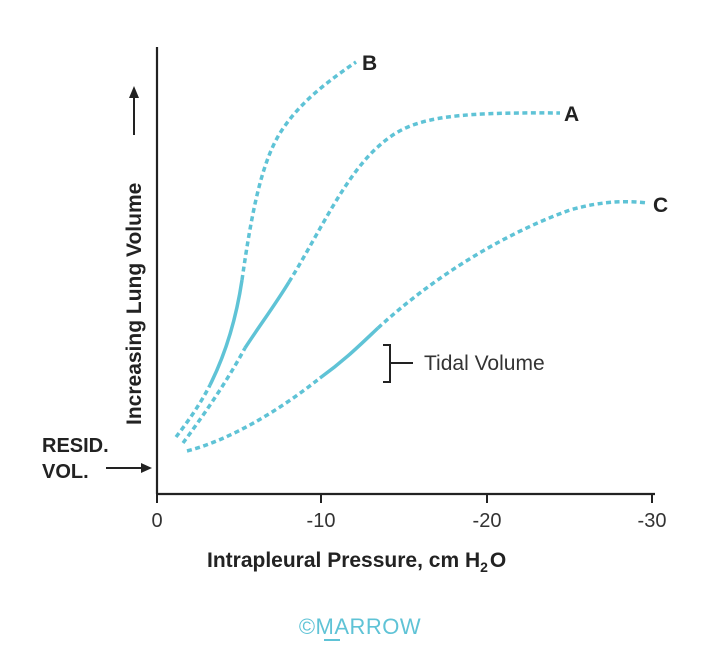 The width and height of the screenshot is (720, 666). Describe the element at coordinates (571, 114) in the screenshot. I see `curve-a-label: A` at that location.